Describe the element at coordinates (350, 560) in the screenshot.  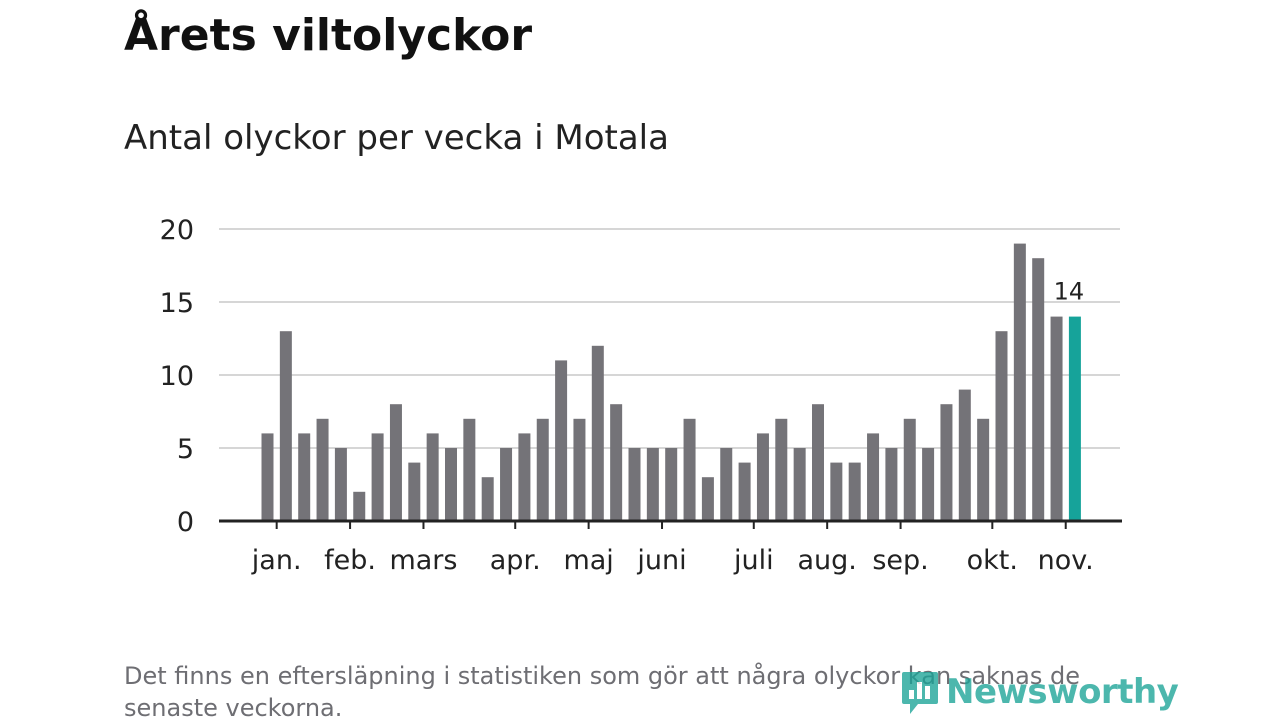
I see `x-tick-label: feb.` at that location.